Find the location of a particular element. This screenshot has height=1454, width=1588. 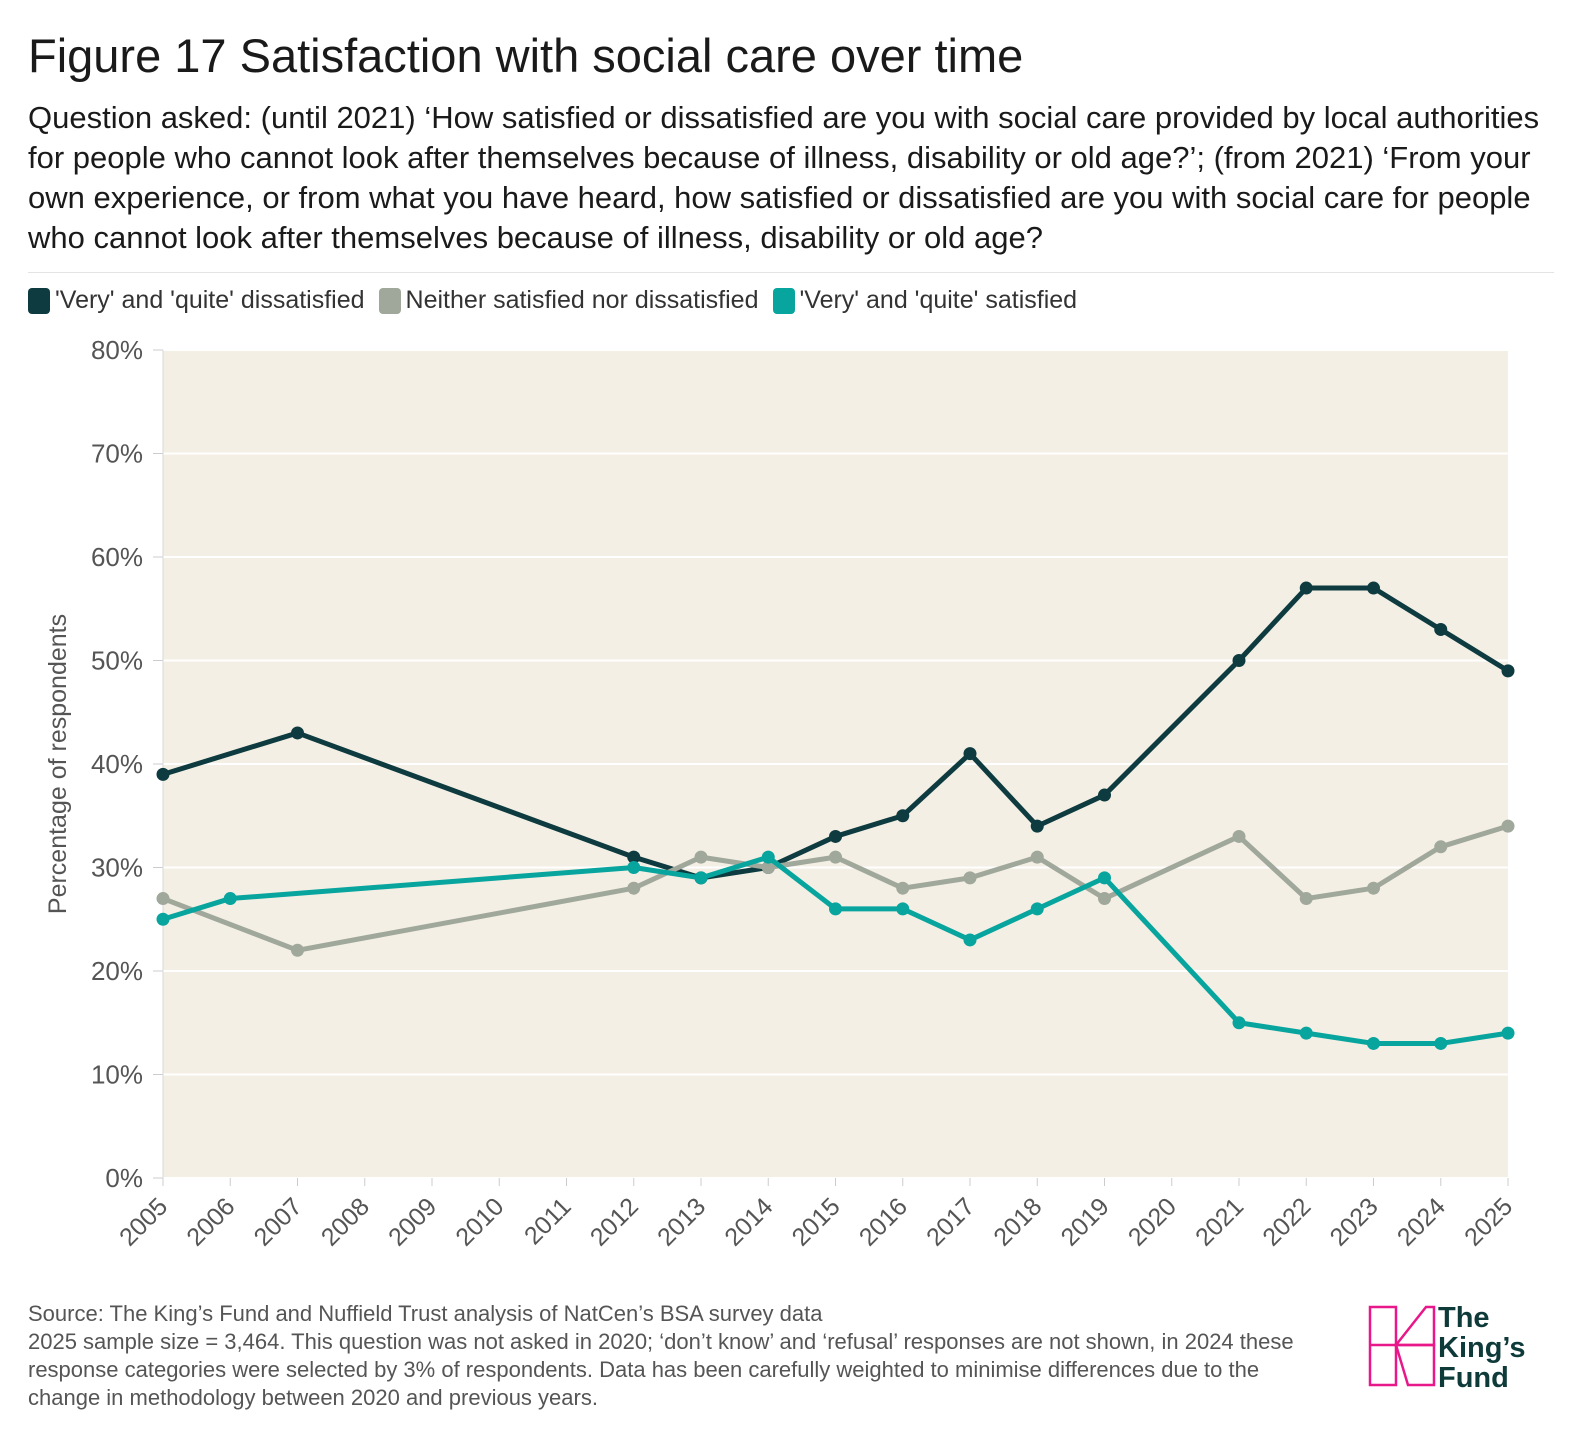

x-tick-label: 2017 is located at coordinates (950, 1221).